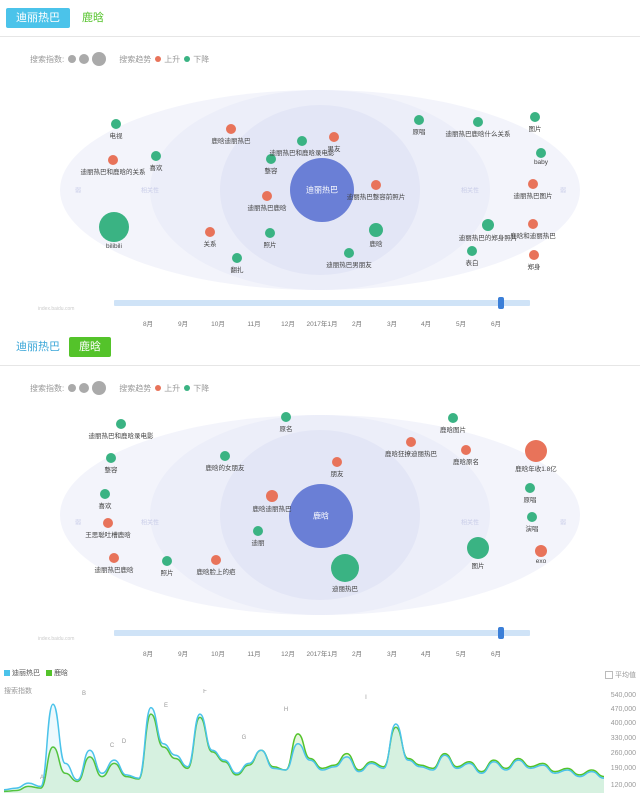 This screenshot has height=799, width=640. What do you see at coordinates (411, 454) in the screenshot?
I see `keyword-label: 鹿晗狂撩迪丽热巴` at bounding box center [411, 454].